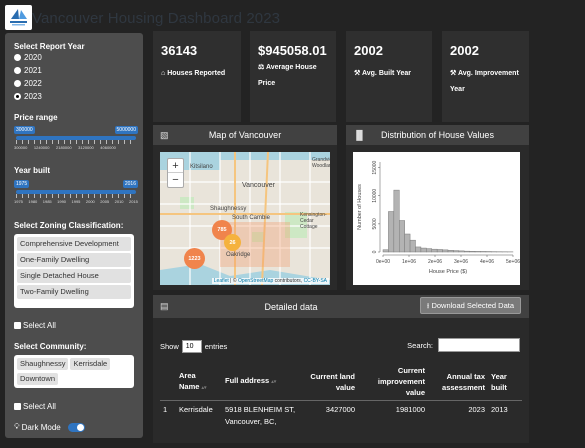 This screenshot has height=448, width=585. Describe the element at coordinates (262, 382) in the screenshot. I see `column-header-address: Full address ▴▾` at that location.